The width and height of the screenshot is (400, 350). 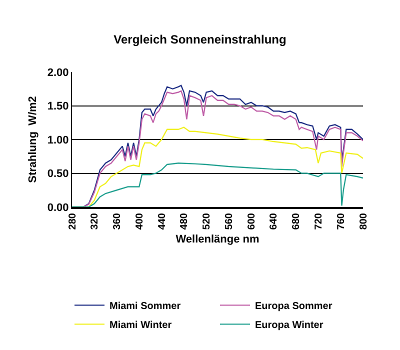 I want to click on x-axis-title: Wellenlänge nm, so click(x=218, y=239).